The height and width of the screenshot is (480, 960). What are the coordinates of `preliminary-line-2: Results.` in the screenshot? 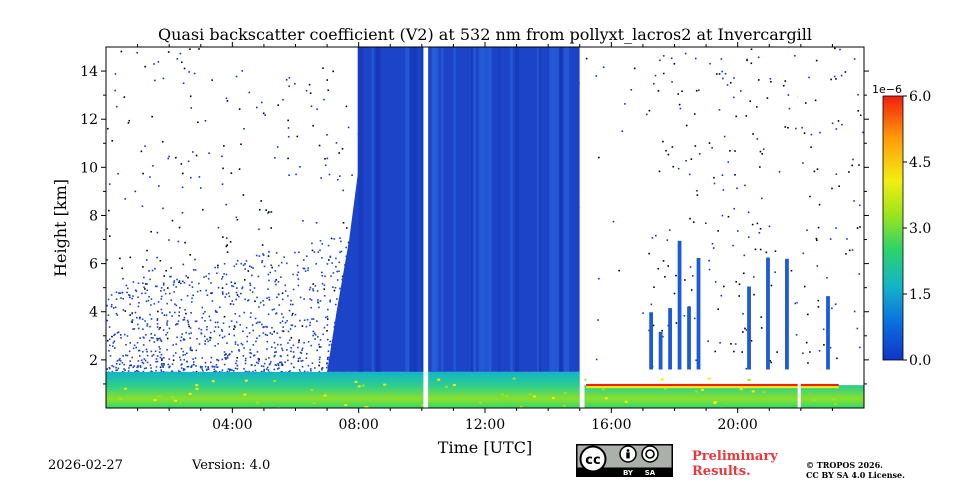 It's located at (721, 471).